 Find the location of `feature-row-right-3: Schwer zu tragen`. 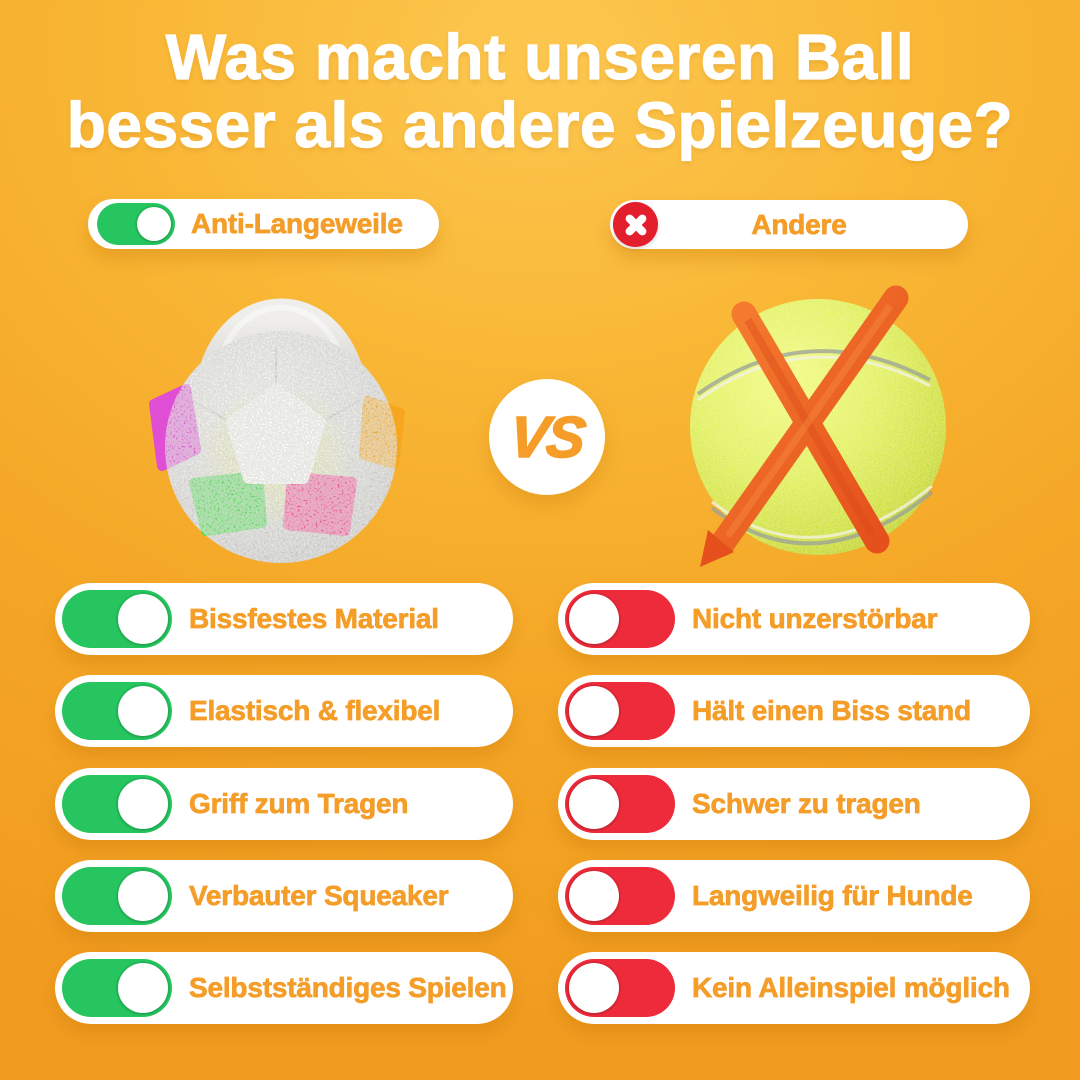

feature-row-right-3: Schwer zu tragen is located at coordinates (794, 804).